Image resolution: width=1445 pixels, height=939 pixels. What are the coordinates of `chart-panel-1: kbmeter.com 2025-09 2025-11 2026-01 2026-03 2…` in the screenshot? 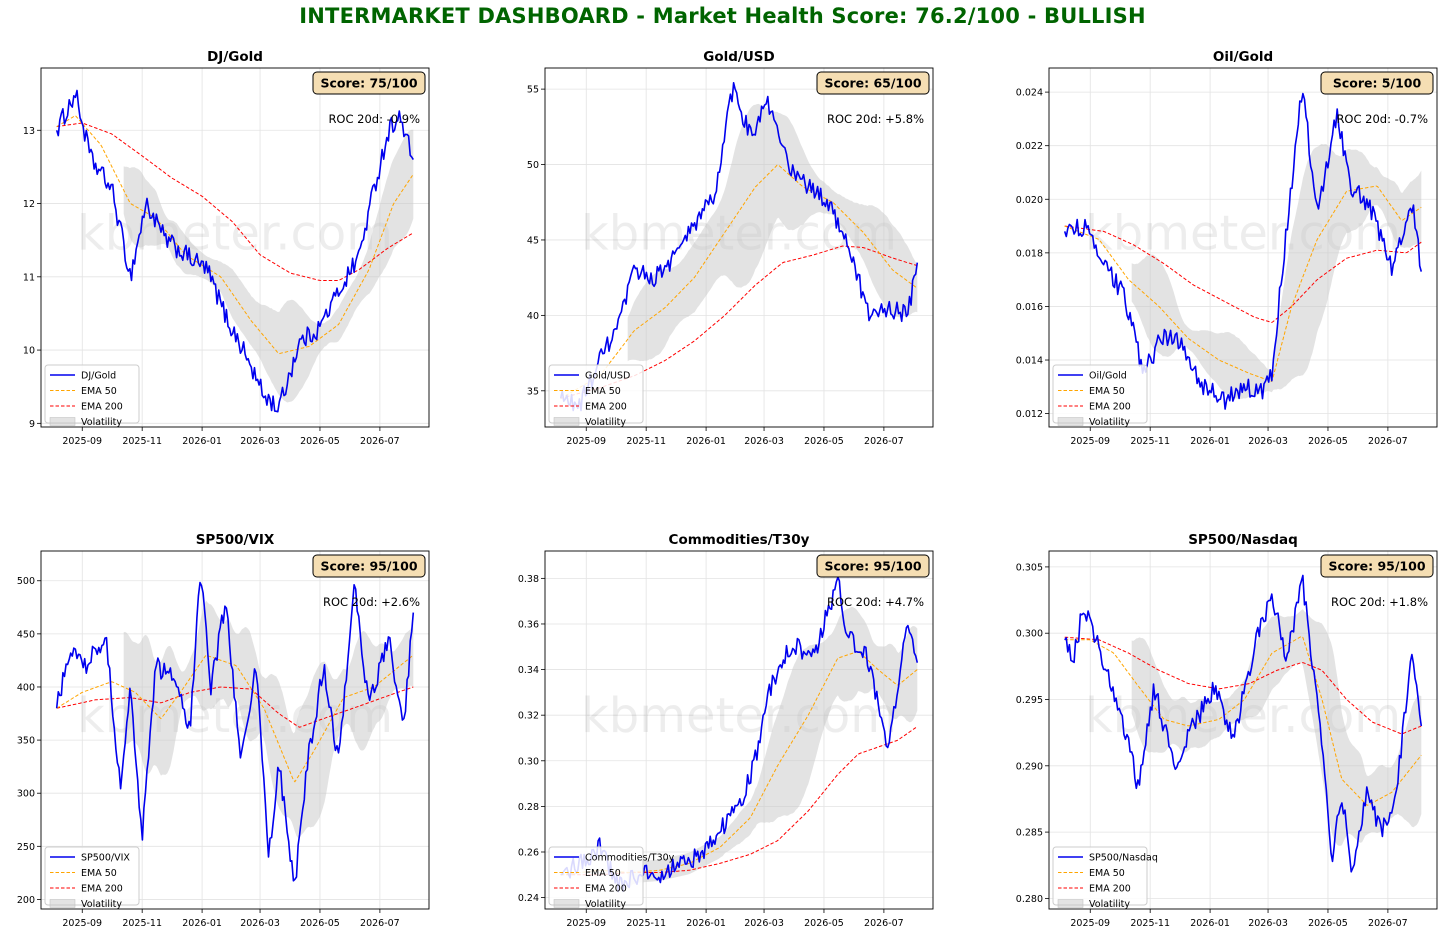 It's located at (226, 248).